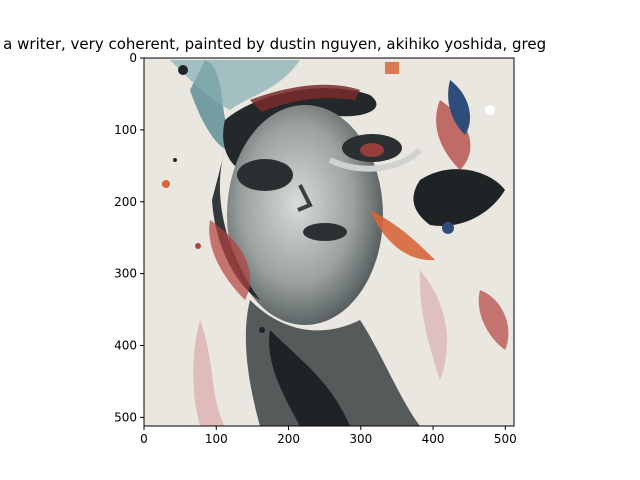  Describe the element at coordinates (288, 439) in the screenshot. I see `x-tick-label: 200` at that location.